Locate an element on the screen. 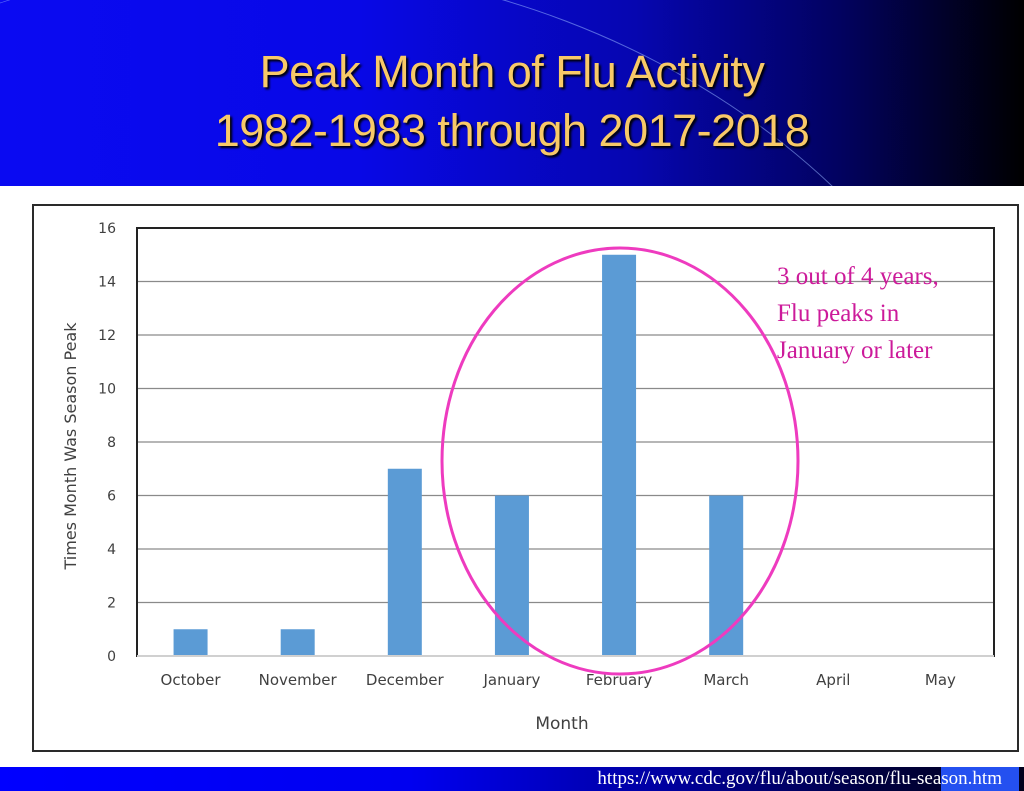 The width and height of the screenshot is (1024, 791). x-tick-label: May is located at coordinates (940, 680).